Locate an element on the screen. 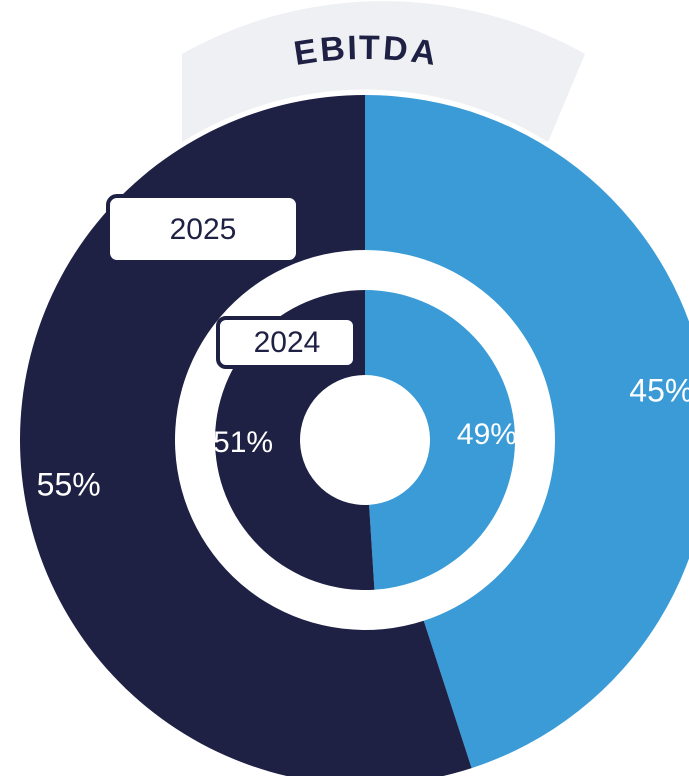  data-label: 55% is located at coordinates (69, 484).